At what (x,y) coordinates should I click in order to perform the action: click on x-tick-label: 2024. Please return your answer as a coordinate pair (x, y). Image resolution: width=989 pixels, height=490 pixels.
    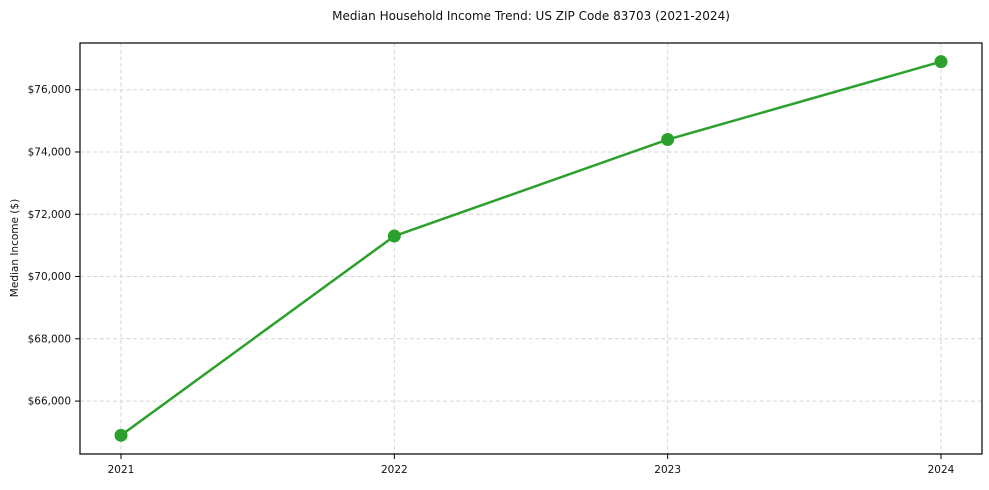
    Looking at the image, I should click on (941, 470).